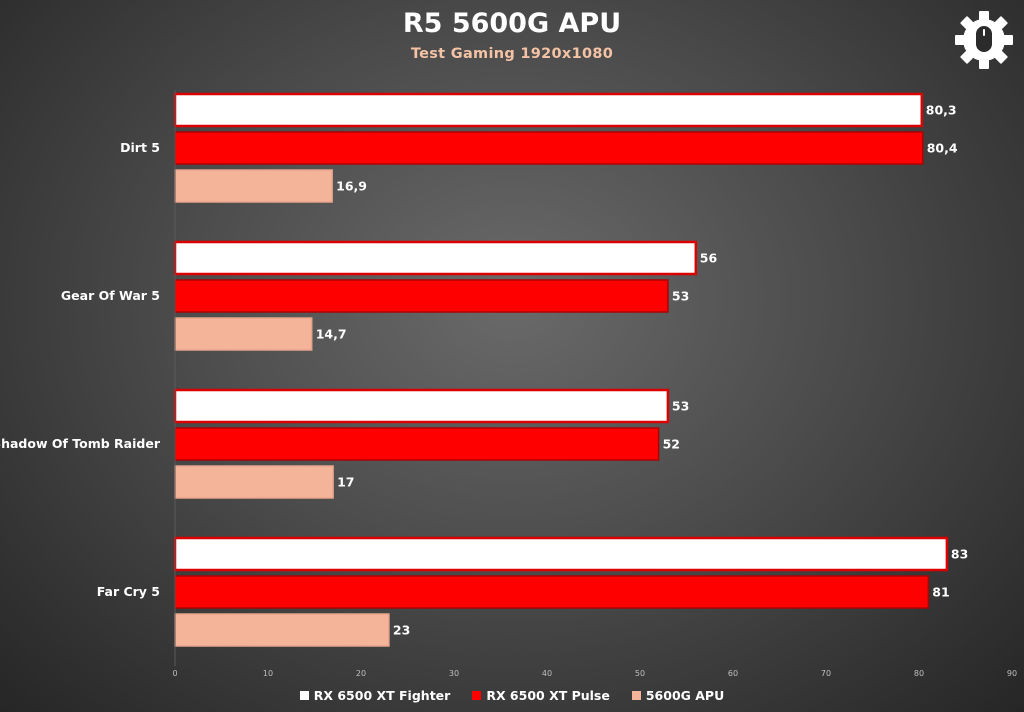 The width and height of the screenshot is (1024, 712). What do you see at coordinates (680, 296) in the screenshot?
I see `data-label-pulse: 53` at bounding box center [680, 296].